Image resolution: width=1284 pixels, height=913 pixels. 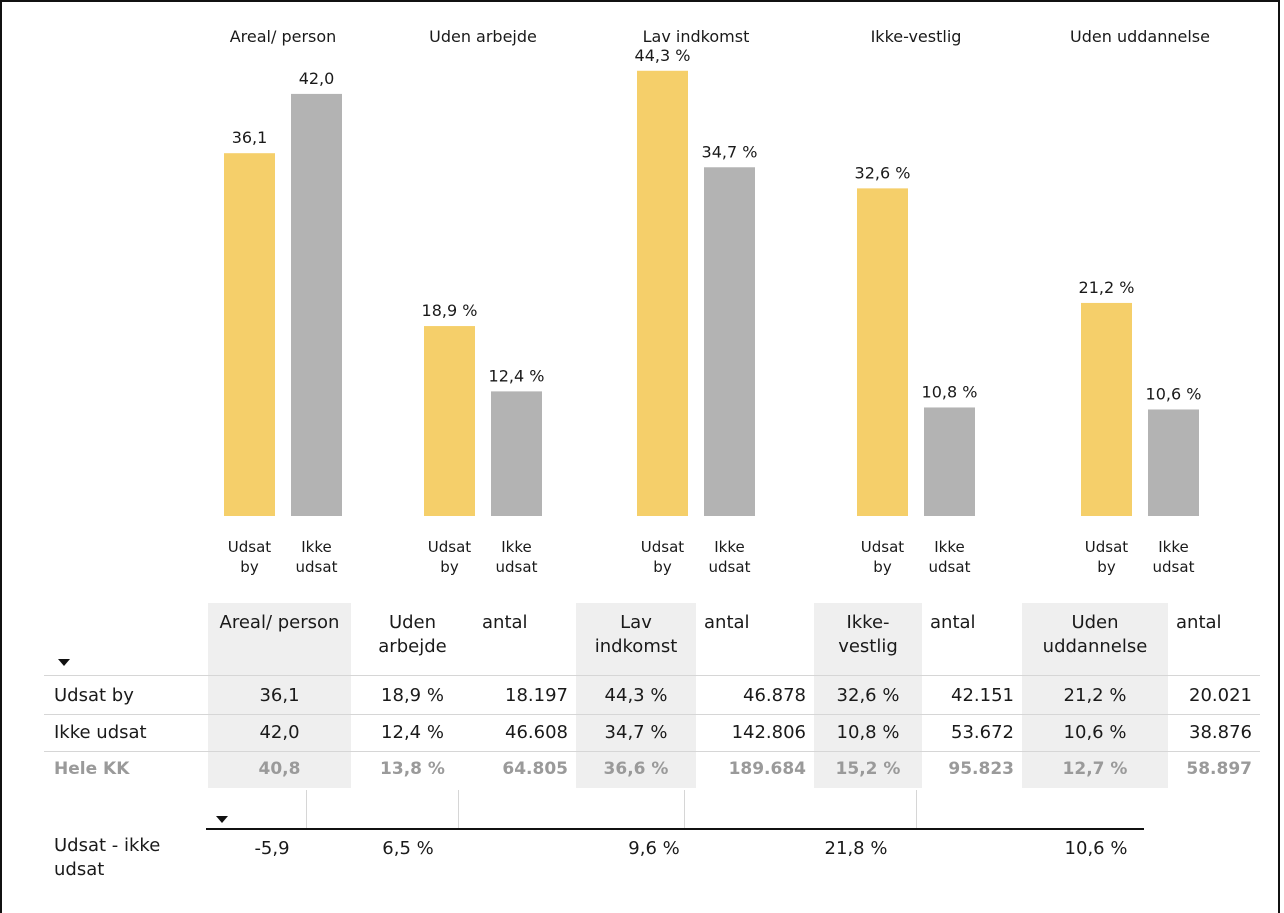 I want to click on group-title-2: Lav indkomst, so click(x=696, y=36).